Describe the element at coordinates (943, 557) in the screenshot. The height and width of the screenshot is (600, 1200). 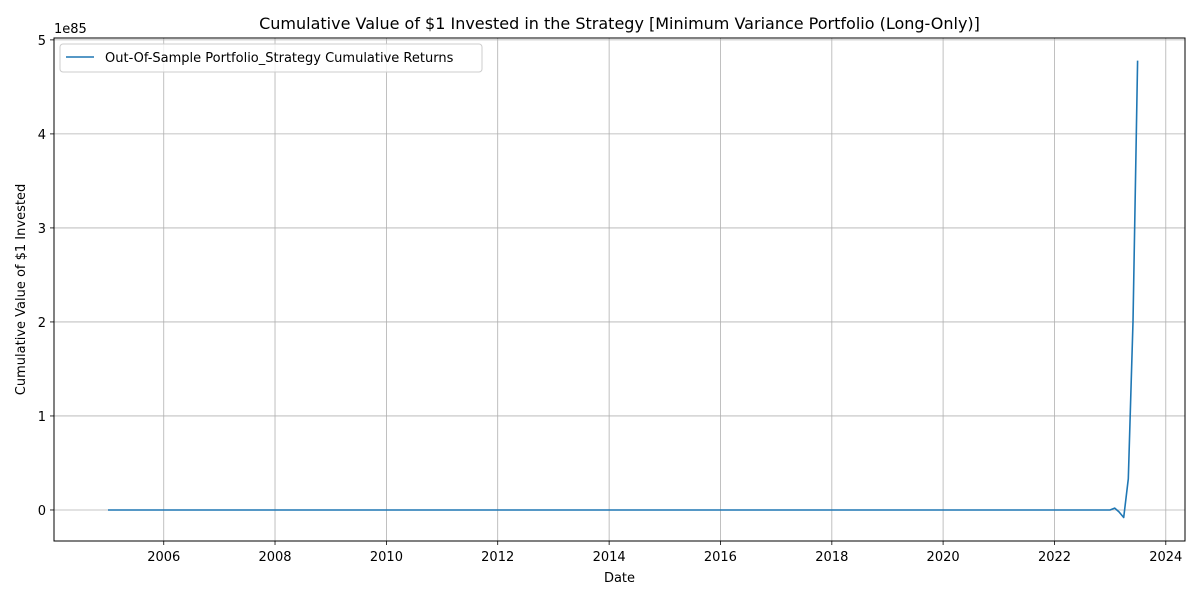
I see `x-tick-label: 2020` at that location.